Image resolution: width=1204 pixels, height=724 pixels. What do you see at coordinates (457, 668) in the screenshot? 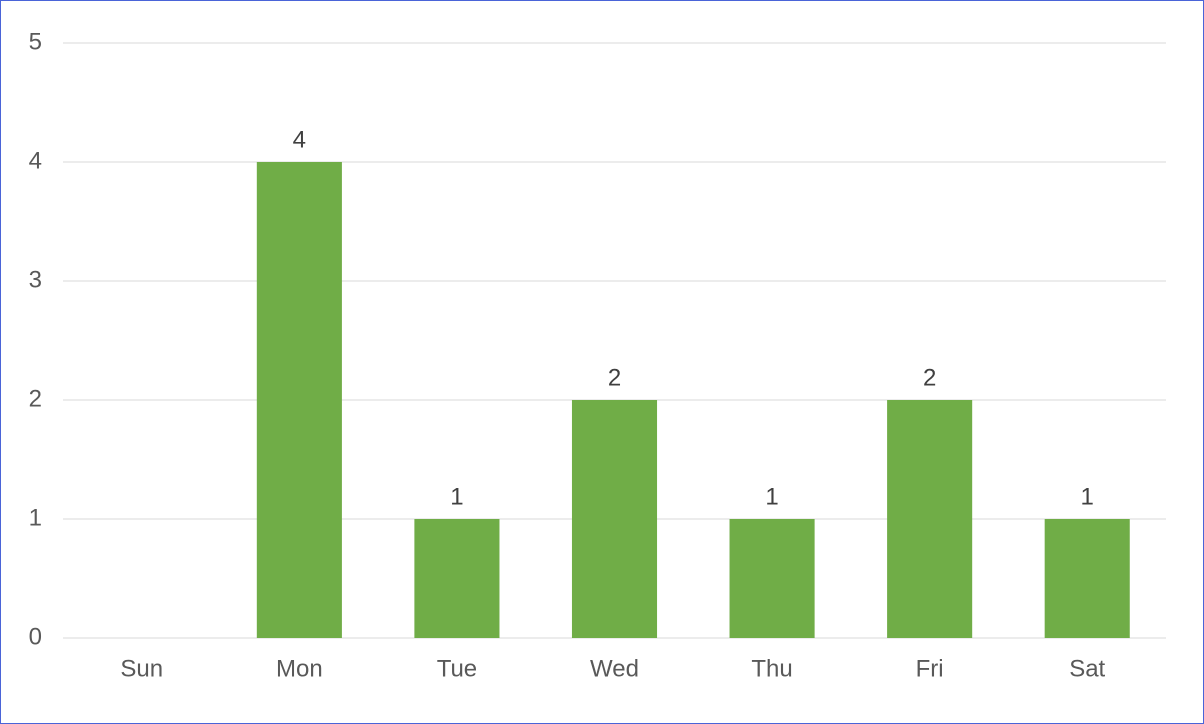
I see `x-tick-label: Tue` at bounding box center [457, 668].